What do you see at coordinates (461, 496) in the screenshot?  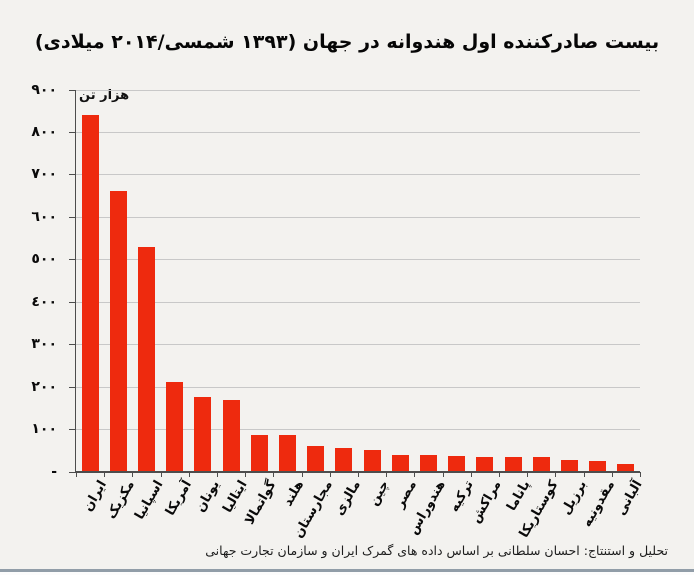 I see `x-tick-label: ترکیه` at bounding box center [461, 496].